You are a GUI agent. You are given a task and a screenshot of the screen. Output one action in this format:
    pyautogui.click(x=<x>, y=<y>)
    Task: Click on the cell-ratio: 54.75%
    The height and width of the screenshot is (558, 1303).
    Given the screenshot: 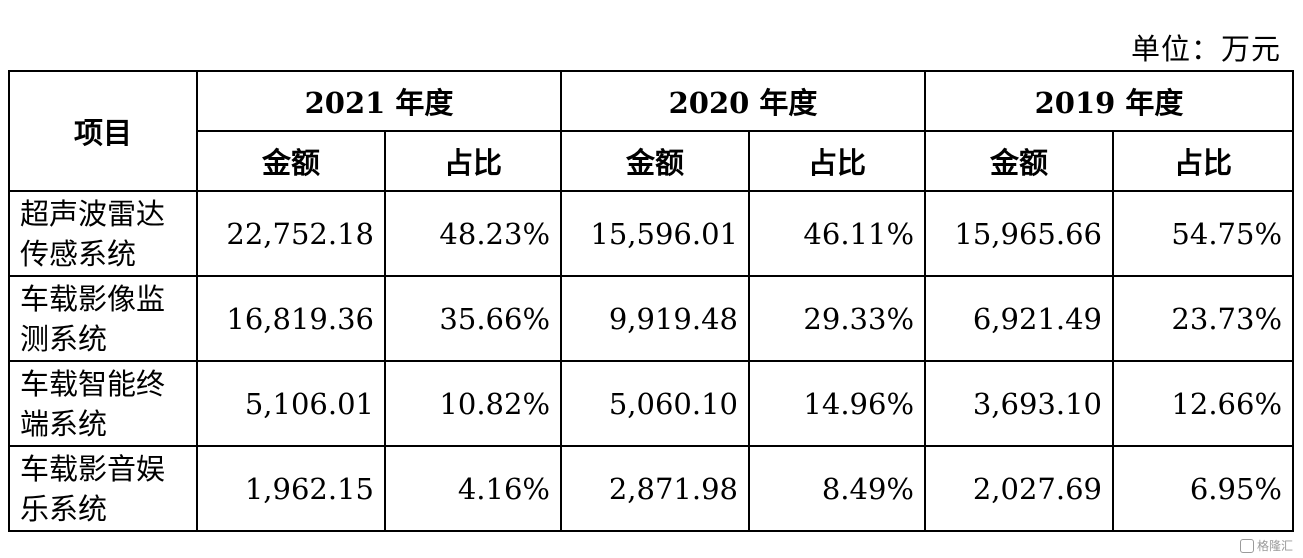 What is the action you would take?
    pyautogui.click(x=1203, y=233)
    